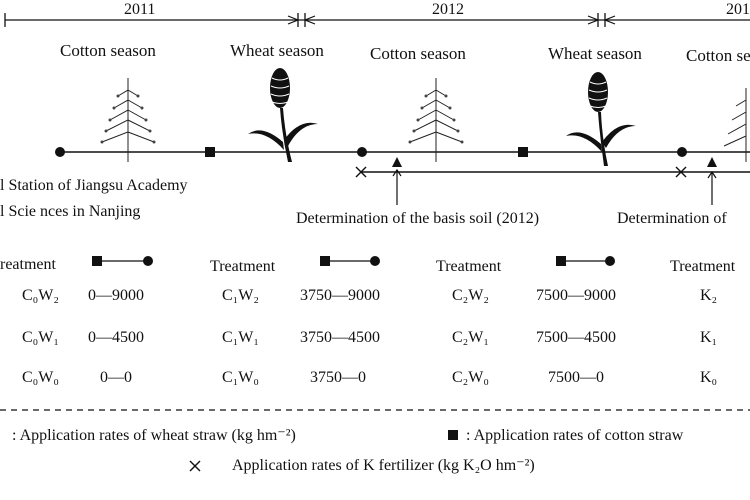  Describe the element at coordinates (576, 295) in the screenshot. I see `treatment-value: 7500—9000` at that location.